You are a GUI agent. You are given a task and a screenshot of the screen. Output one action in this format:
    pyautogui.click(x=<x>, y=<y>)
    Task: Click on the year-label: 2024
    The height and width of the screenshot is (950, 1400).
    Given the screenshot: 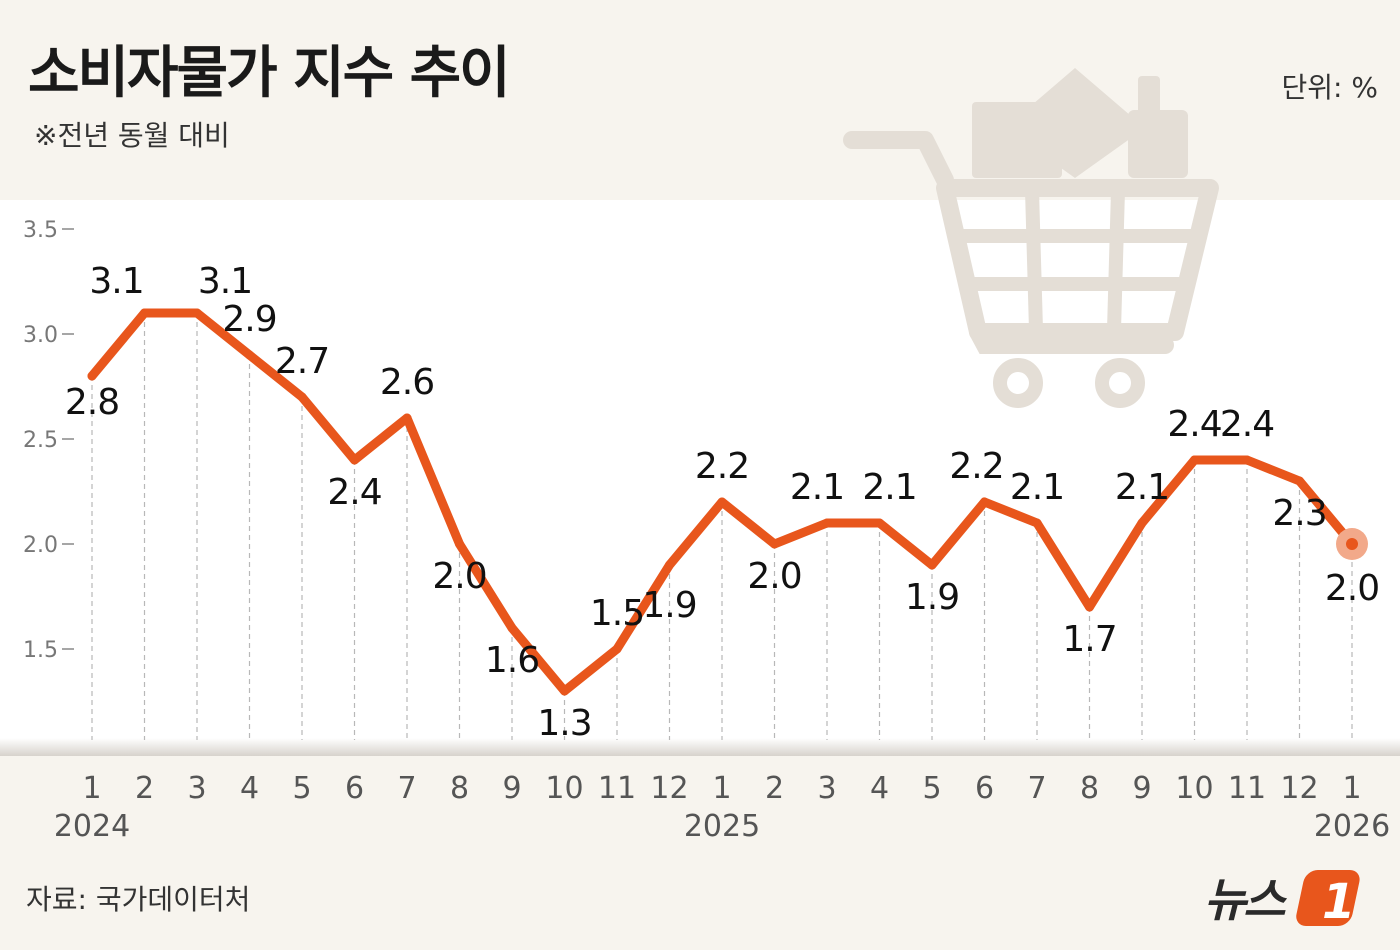 What is the action you would take?
    pyautogui.click(x=92, y=826)
    